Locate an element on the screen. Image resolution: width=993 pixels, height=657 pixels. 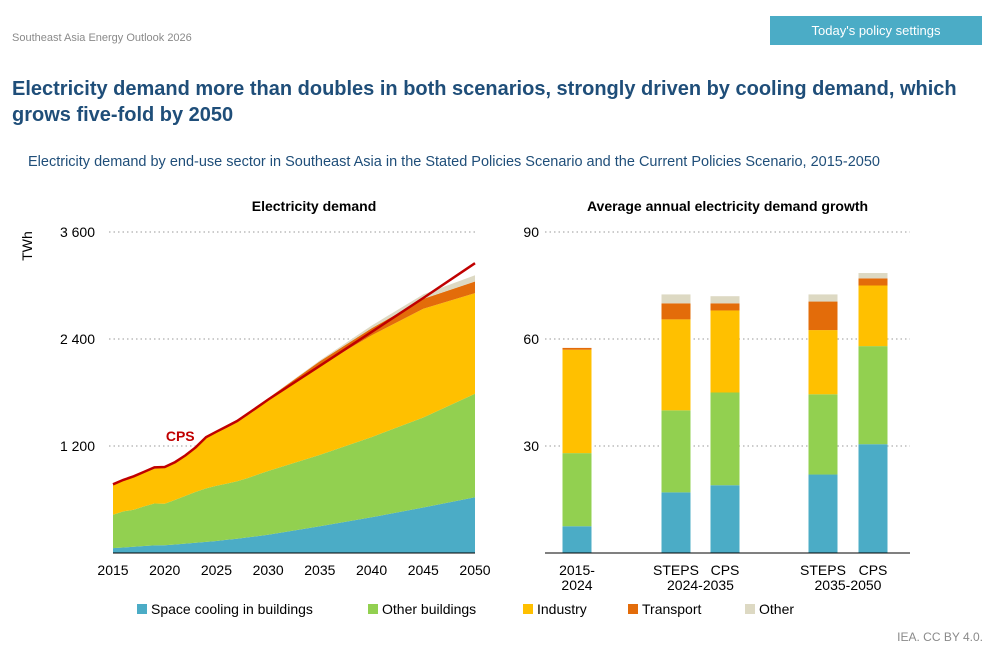
left-chart-x-tick-label: 2030 is located at coordinates (268, 570).